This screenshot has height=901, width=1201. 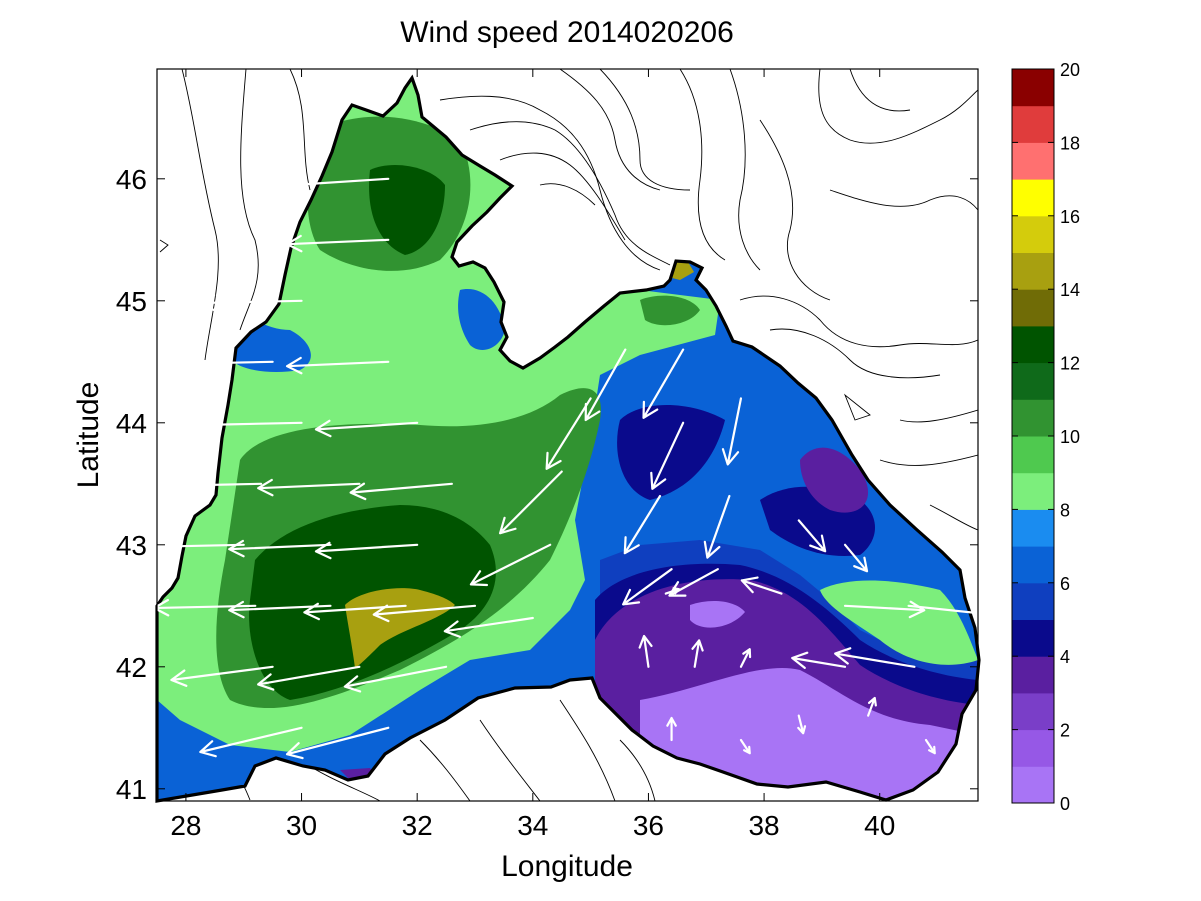 I want to click on x-tick-label: 30, so click(x=301, y=825).